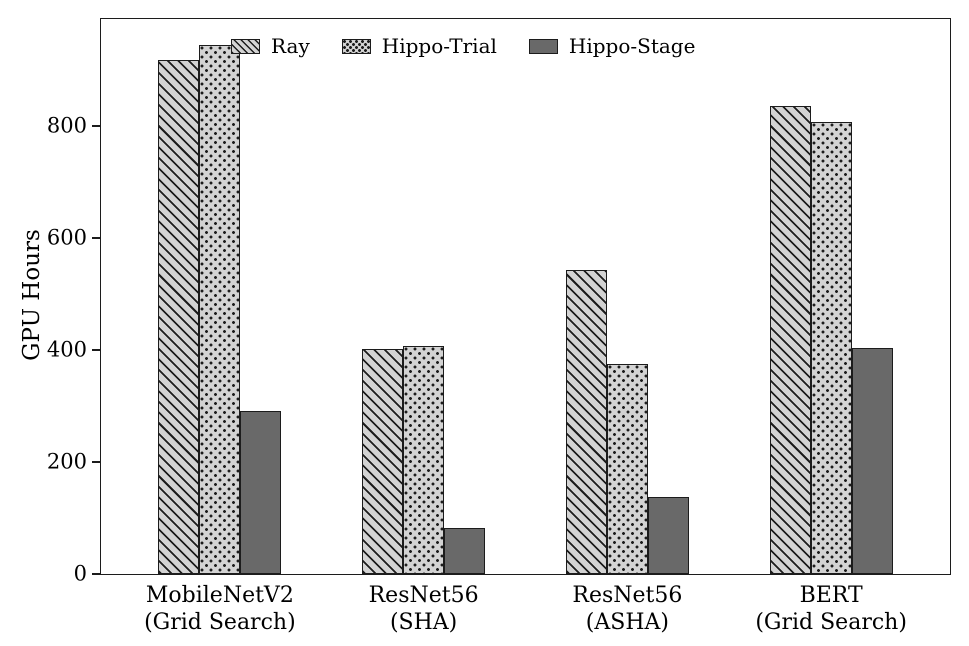  What do you see at coordinates (66, 349) in the screenshot?
I see `y-tick-label: 400` at bounding box center [66, 349].